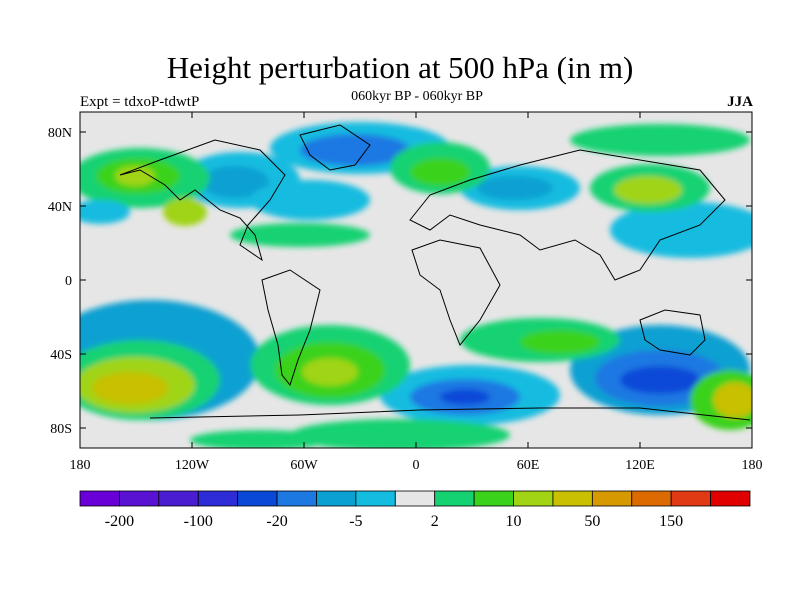 This screenshot has width=800, height=600. I want to click on season-label: JJA, so click(740, 102).